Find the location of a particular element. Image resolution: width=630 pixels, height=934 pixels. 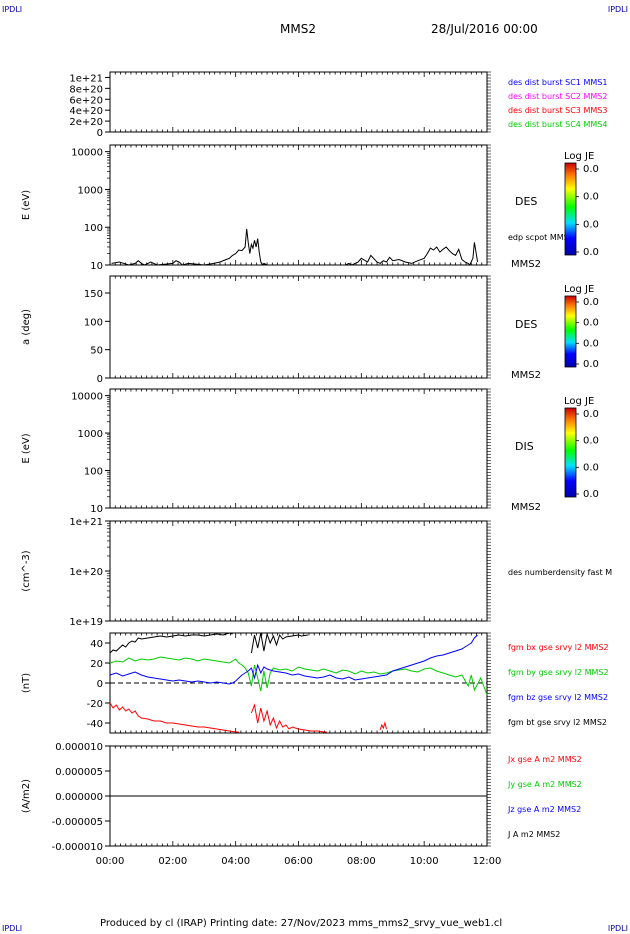

corner-label-bottom-right: IPDLI is located at coordinates (617, 928).